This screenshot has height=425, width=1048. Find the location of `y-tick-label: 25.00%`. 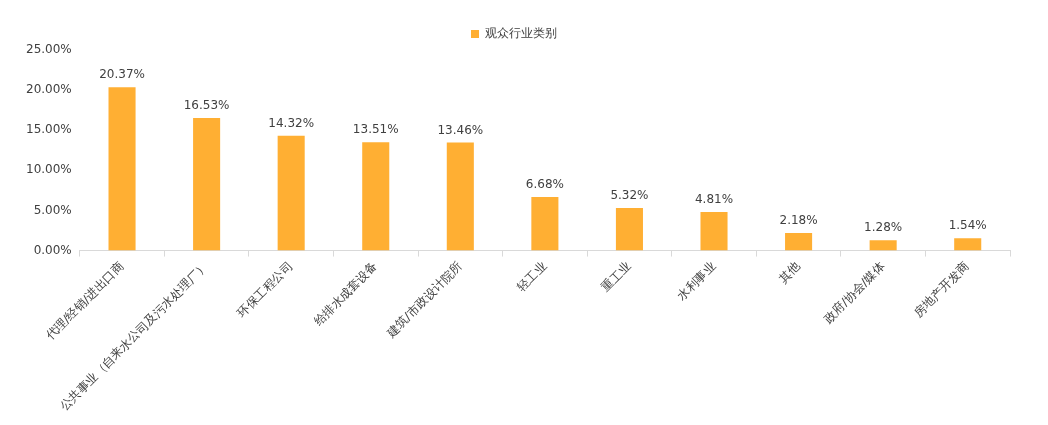

y-tick-label: 25.00% is located at coordinates (48, 49).